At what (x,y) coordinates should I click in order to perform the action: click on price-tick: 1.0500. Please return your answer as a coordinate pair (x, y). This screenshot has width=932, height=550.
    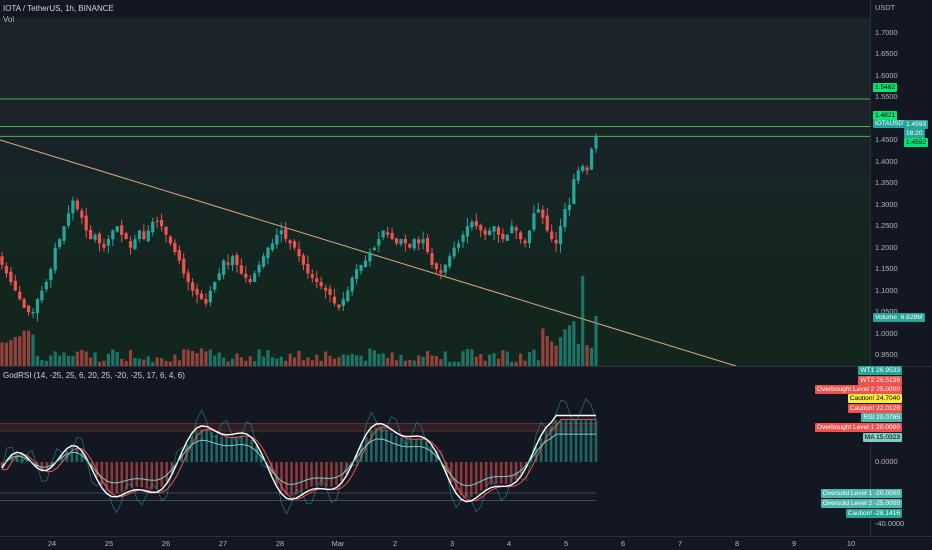
    Looking at the image, I should click on (886, 312).